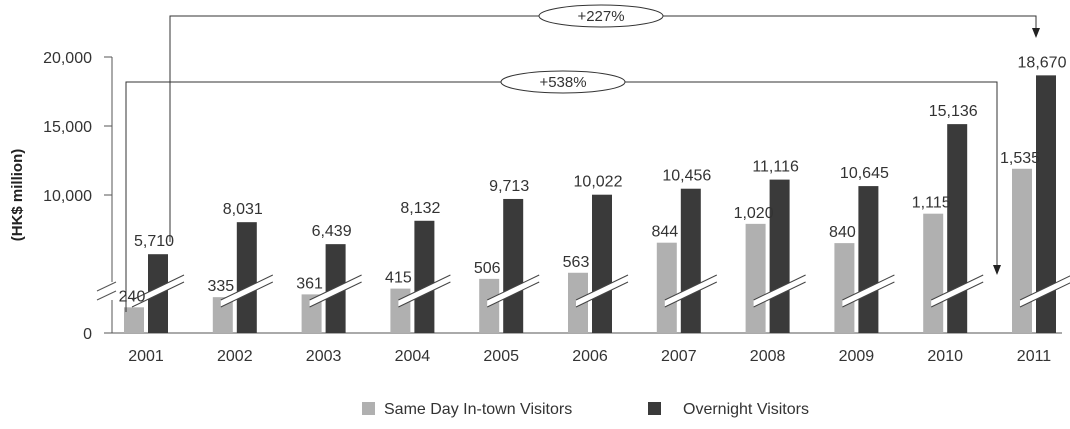 The width and height of the screenshot is (1070, 429). I want to click on value-label-overnight: 10,022, so click(598, 182).